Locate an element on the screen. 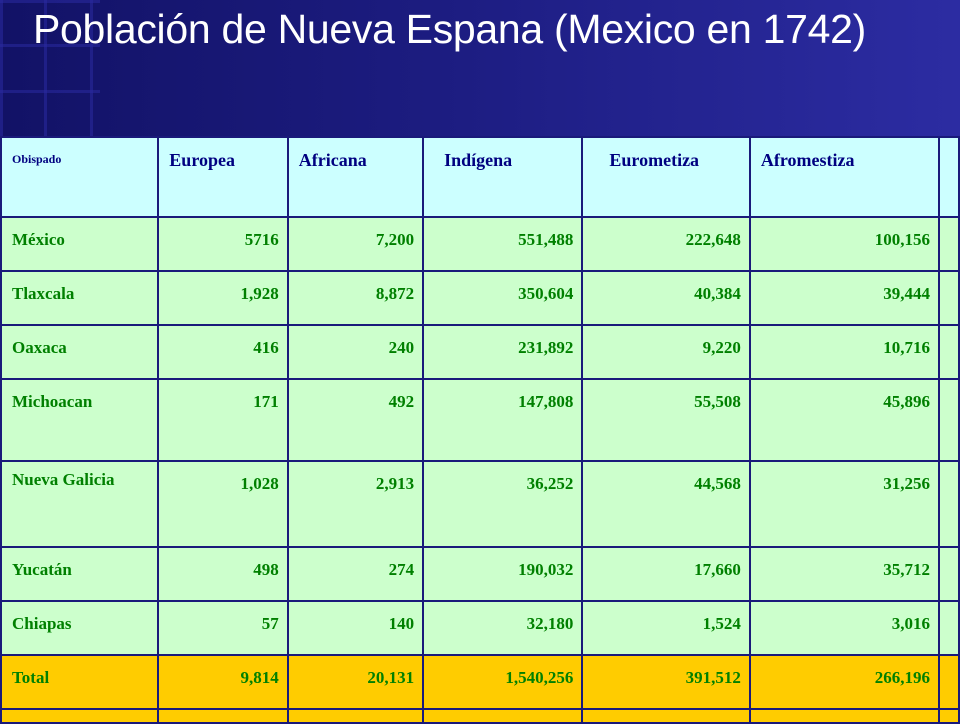 Image resolution: width=960 pixels, height=724 pixels. total-eurometiza: 391,512 is located at coordinates (666, 682).